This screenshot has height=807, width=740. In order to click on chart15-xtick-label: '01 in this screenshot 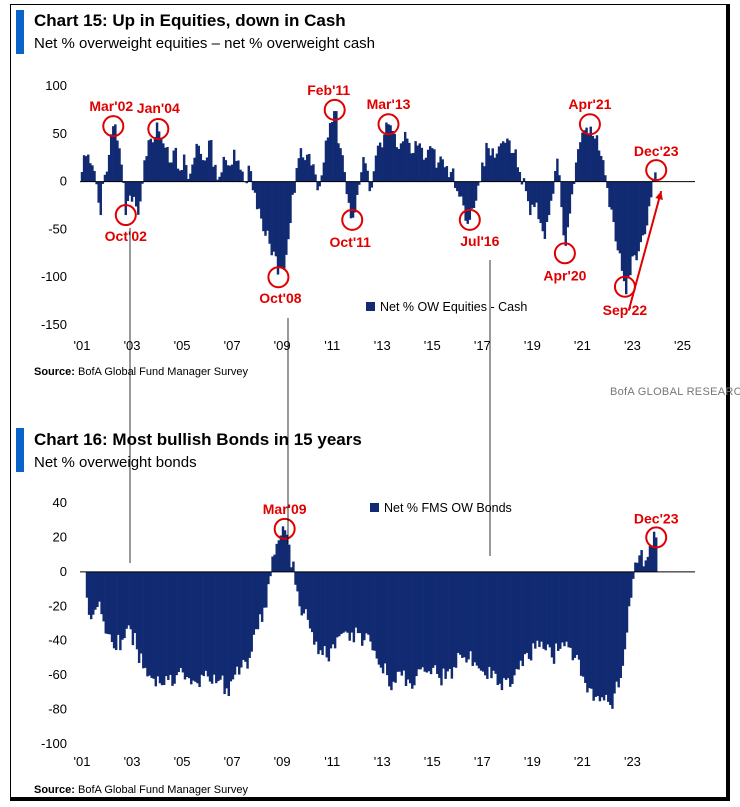, I will do `click(82, 345)`.